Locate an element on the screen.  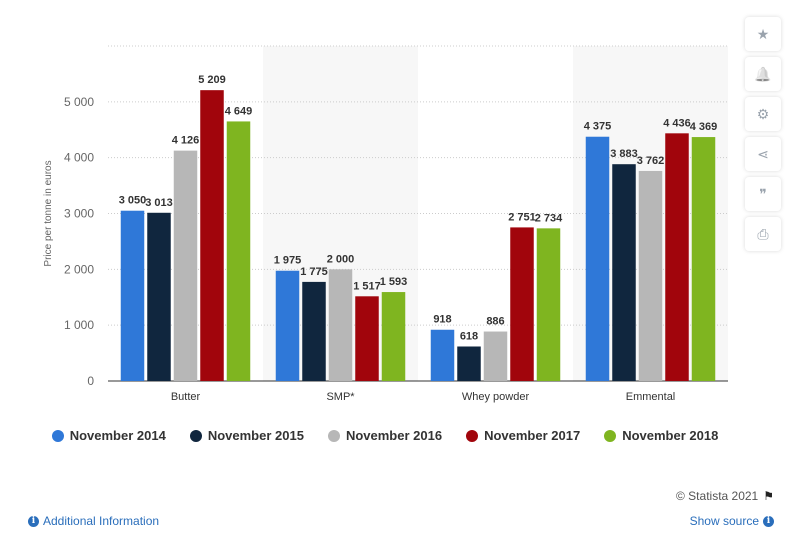
legend-label-2018: November 2018 is located at coordinates (670, 435).